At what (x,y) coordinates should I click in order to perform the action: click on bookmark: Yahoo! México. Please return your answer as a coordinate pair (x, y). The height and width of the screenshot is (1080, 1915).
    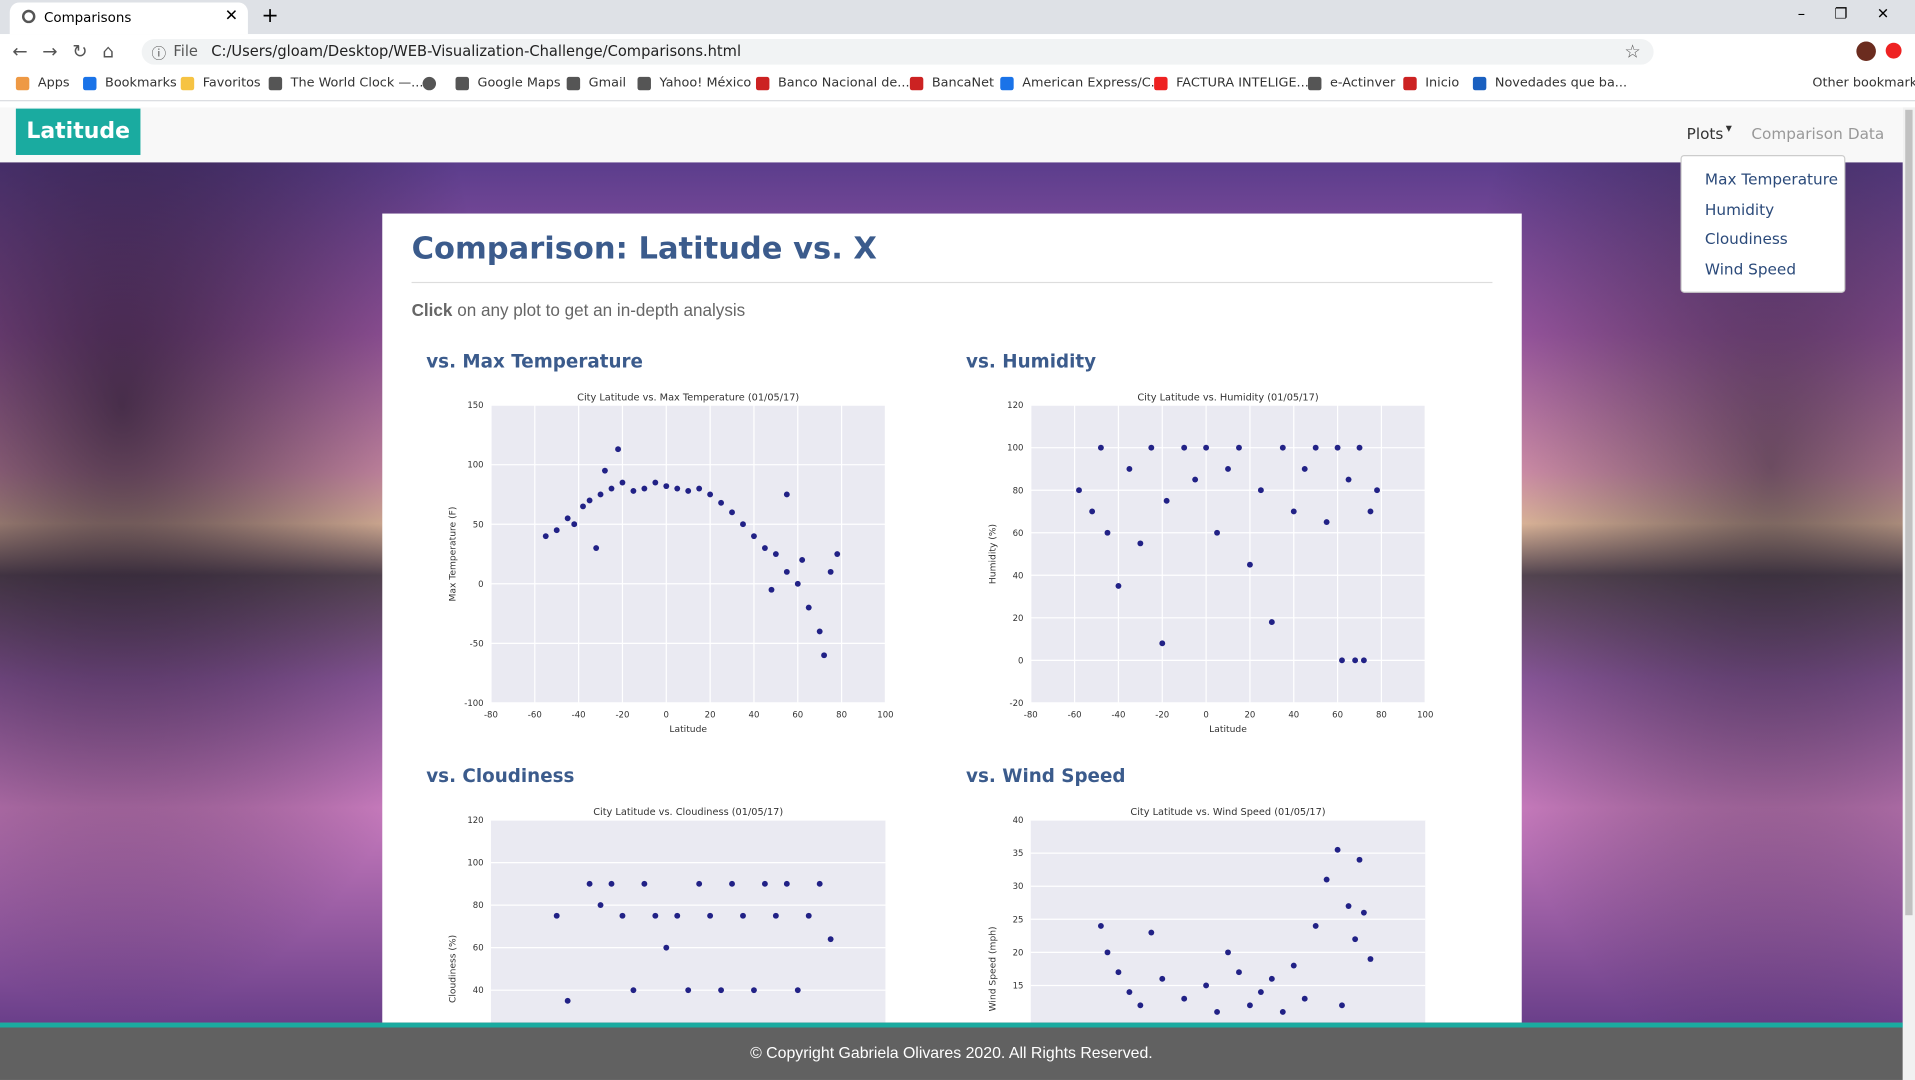
    Looking at the image, I should click on (705, 83).